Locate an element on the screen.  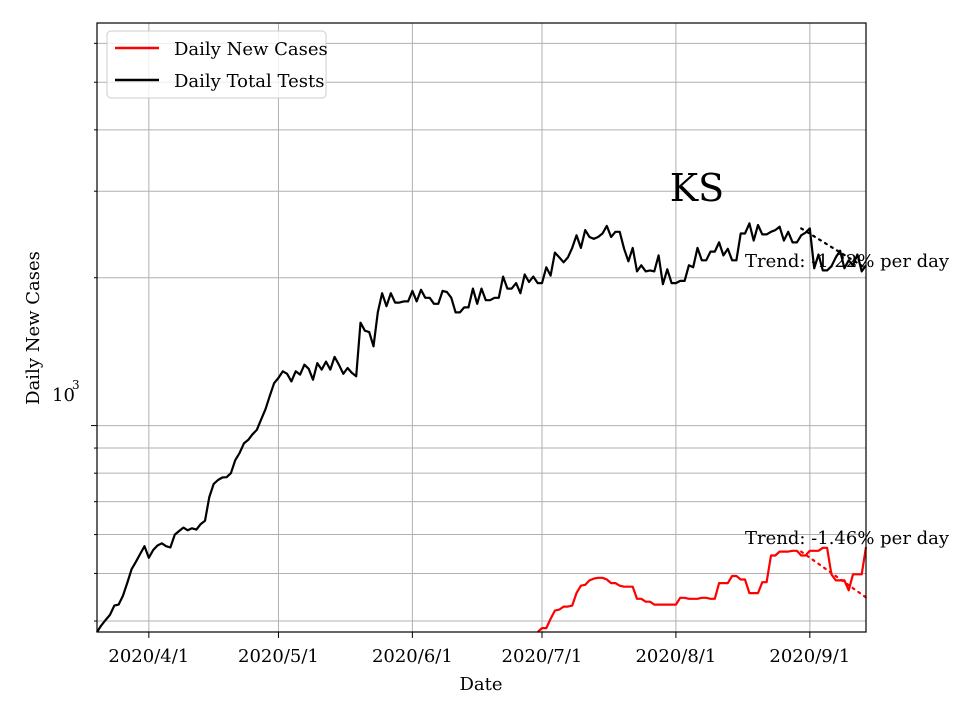
trend-annotation-cases: Trend: -1.46% per day is located at coordinates (847, 538).